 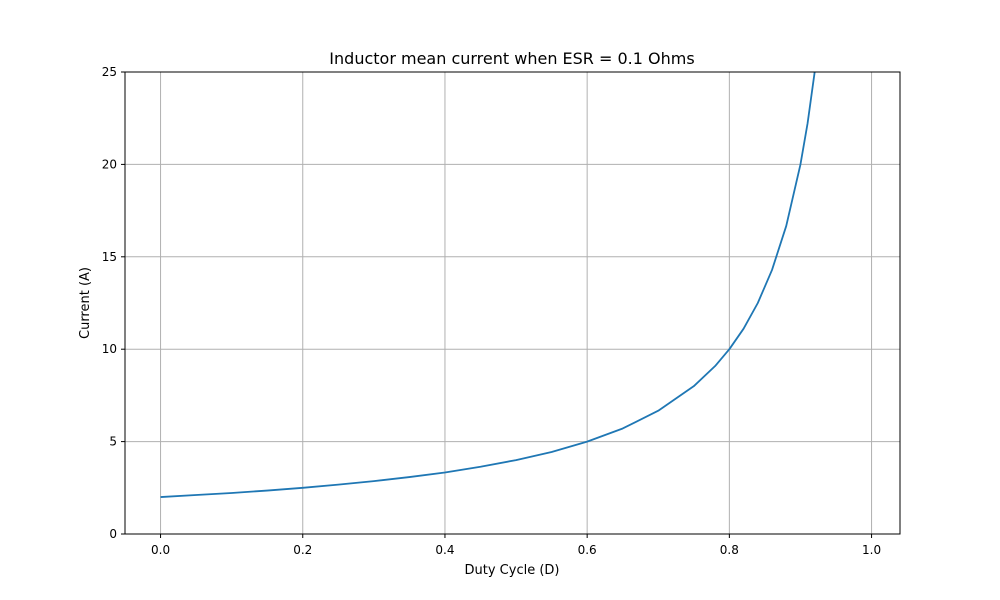 What do you see at coordinates (302, 550) in the screenshot?
I see `x-tick-label: 0.2` at bounding box center [302, 550].